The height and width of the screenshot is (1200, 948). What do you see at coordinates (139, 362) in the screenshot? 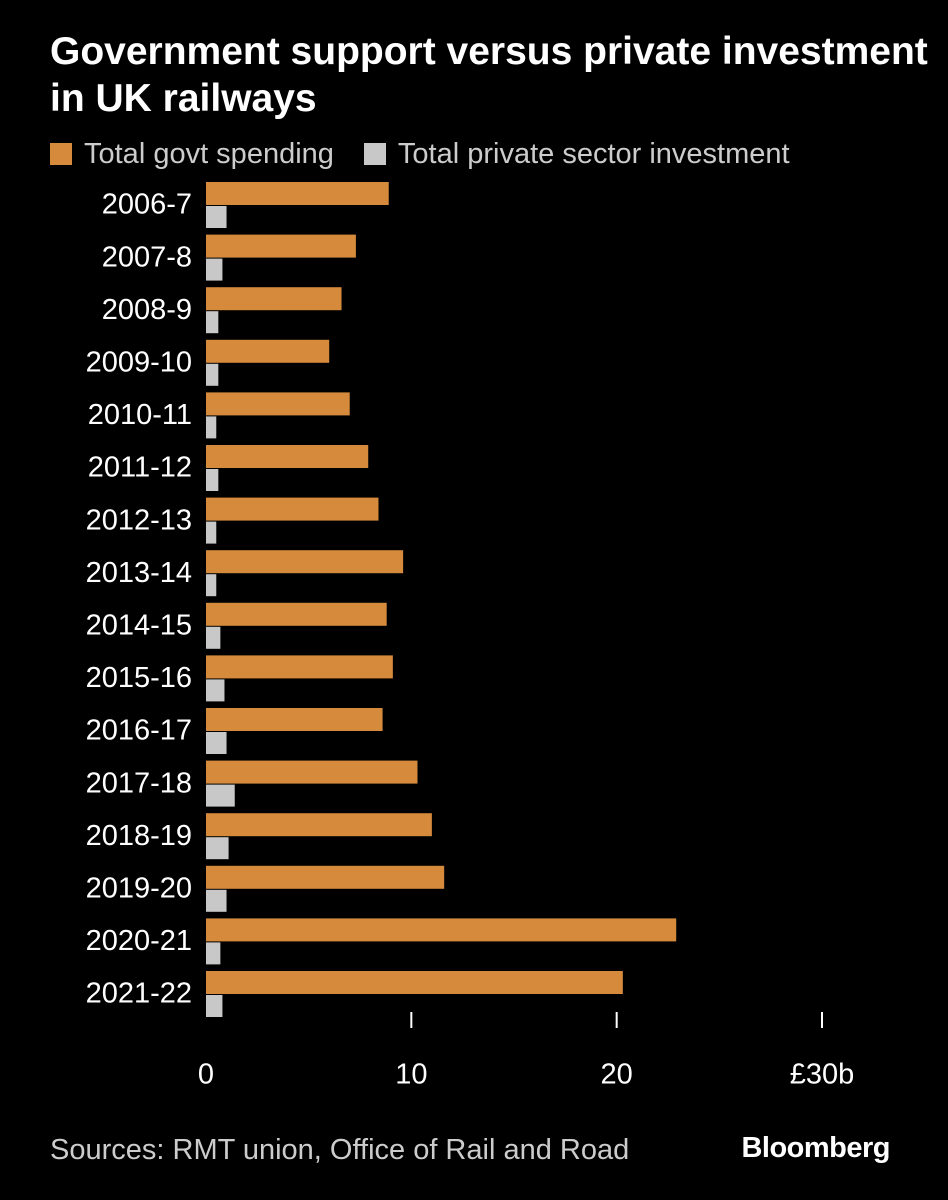
I see `category-label: 2009-10` at bounding box center [139, 362].